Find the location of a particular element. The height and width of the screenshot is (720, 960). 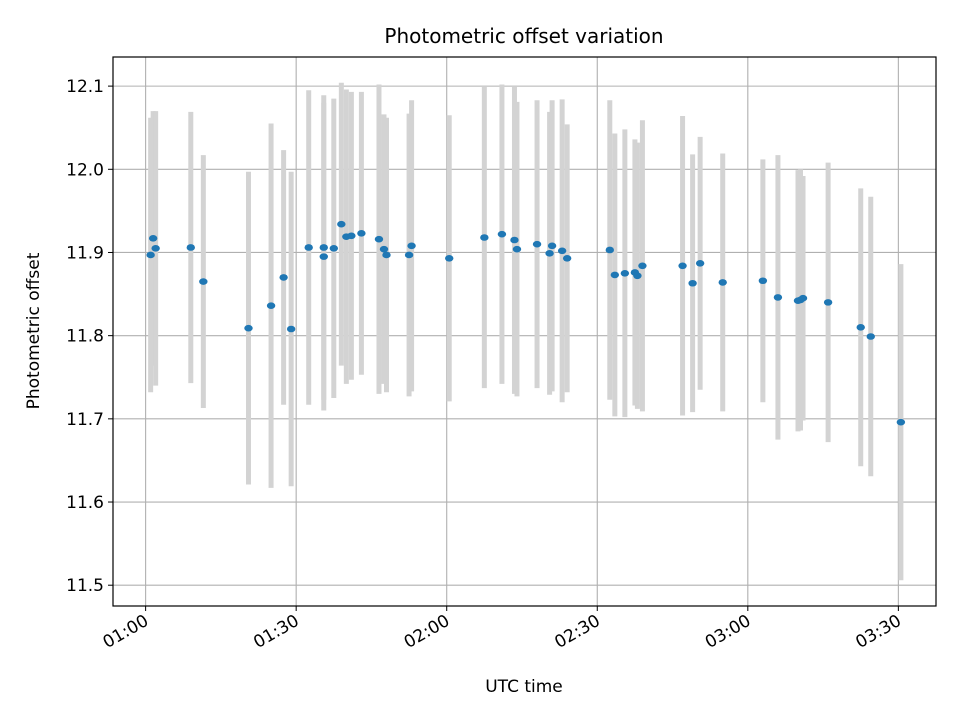

chart-title: Photometric offset variation is located at coordinates (523, 36).